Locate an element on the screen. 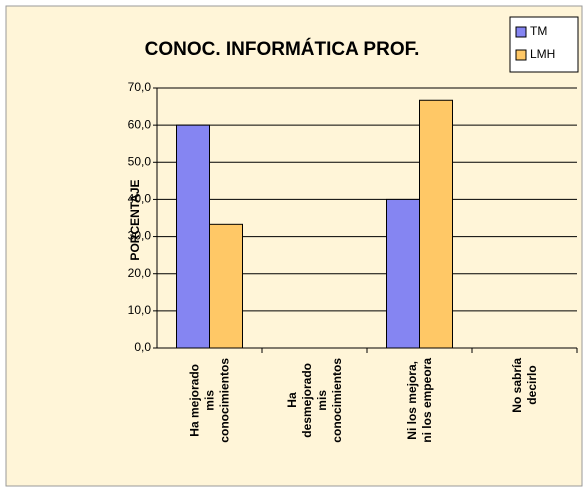 The image size is (587, 492). x-tick-label: Ni los mejora, ni los empeora is located at coordinates (419, 400).